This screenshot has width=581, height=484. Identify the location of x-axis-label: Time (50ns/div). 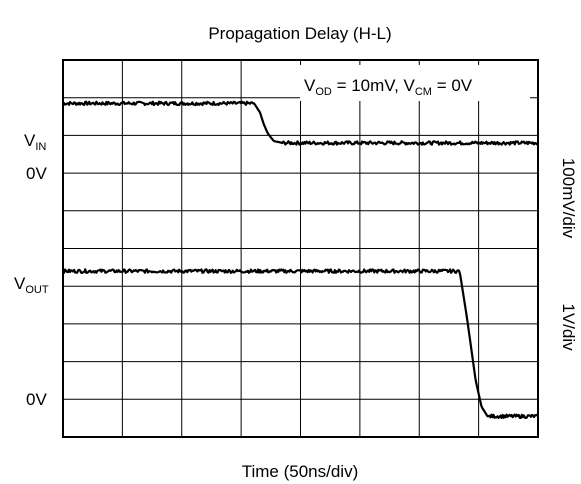
(300, 471).